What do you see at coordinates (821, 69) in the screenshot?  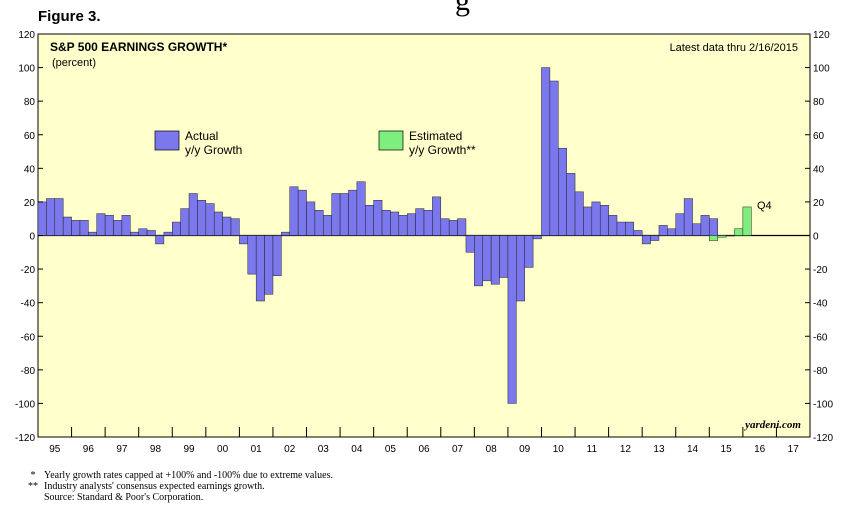 I see `y-tick-label-right: 100` at bounding box center [821, 69].